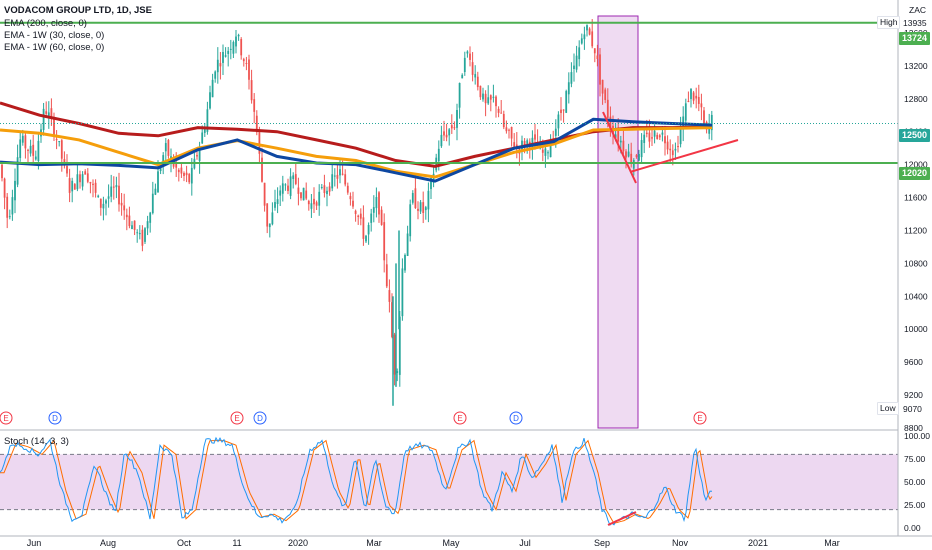 This screenshot has height=550, width=932. I want to click on stoch-k-line, so click(356, 481).